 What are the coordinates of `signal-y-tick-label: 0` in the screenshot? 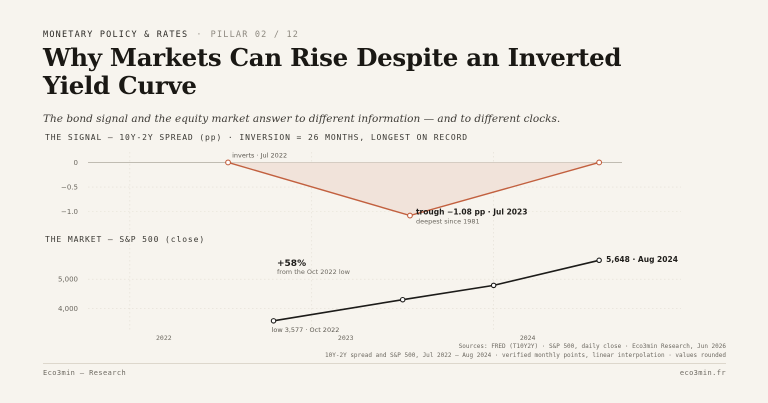 It's located at (76, 163).